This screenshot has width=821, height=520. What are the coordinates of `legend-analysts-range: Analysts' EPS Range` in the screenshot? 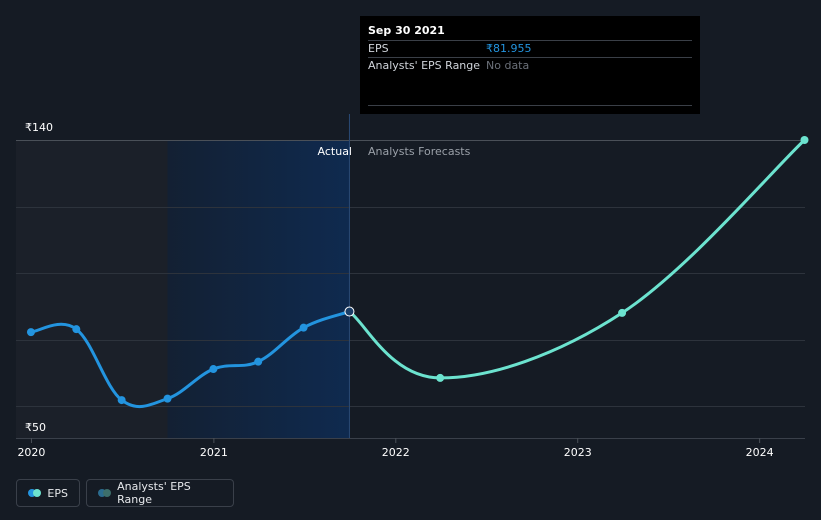 It's located at (160, 493).